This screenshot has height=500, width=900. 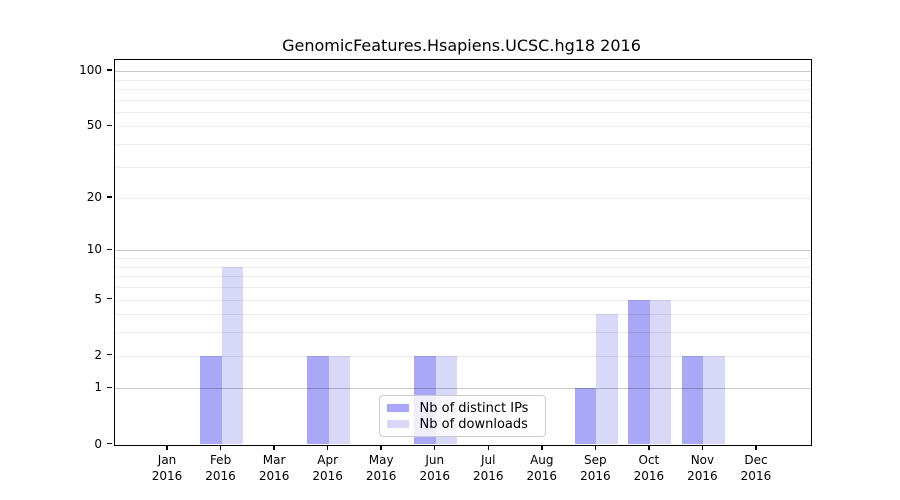 What do you see at coordinates (98, 387) in the screenshot?
I see `y-tick-label-1: 1` at bounding box center [98, 387].